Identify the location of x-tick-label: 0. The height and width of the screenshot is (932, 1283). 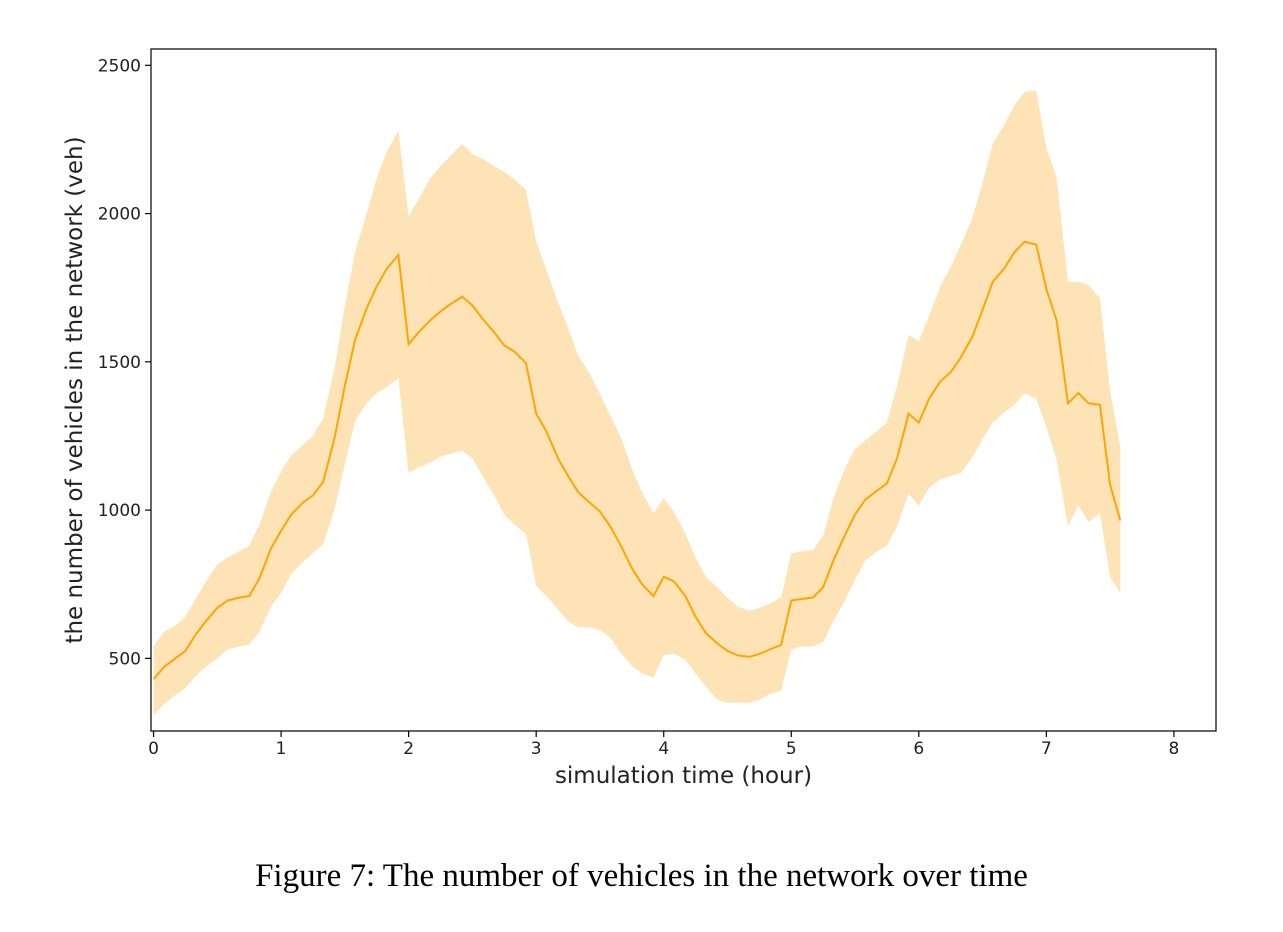
(153, 749).